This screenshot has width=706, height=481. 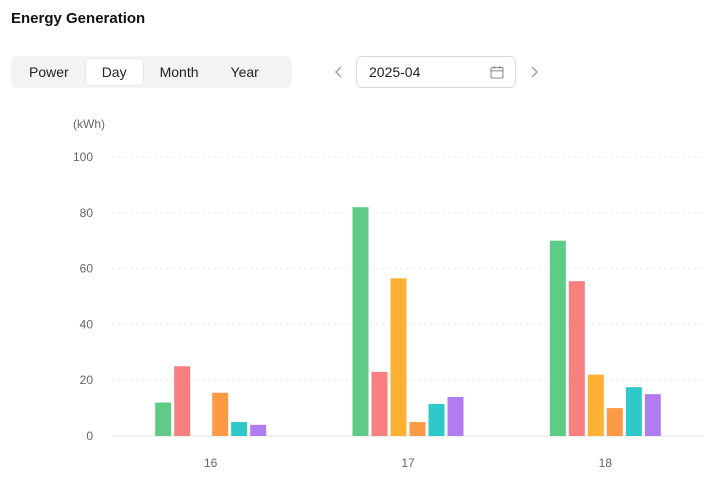 I want to click on y-tick-label: 80, so click(x=87, y=213).